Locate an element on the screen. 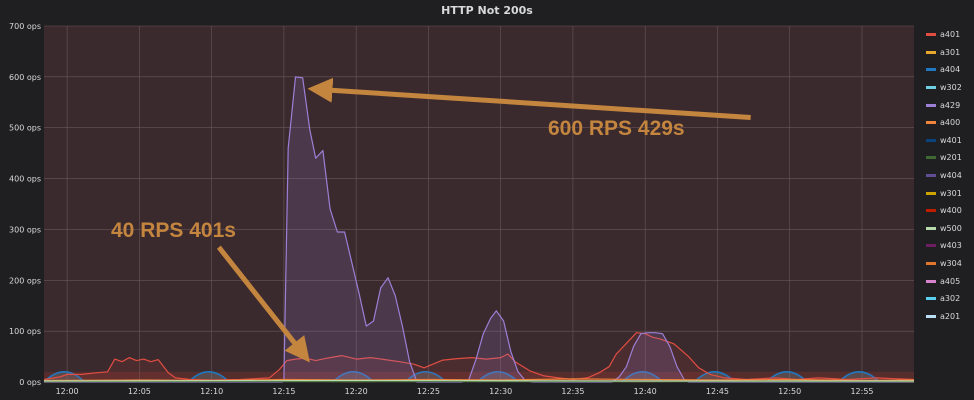 The width and height of the screenshot is (974, 400). legend-item-a302: a302 is located at coordinates (950, 299).